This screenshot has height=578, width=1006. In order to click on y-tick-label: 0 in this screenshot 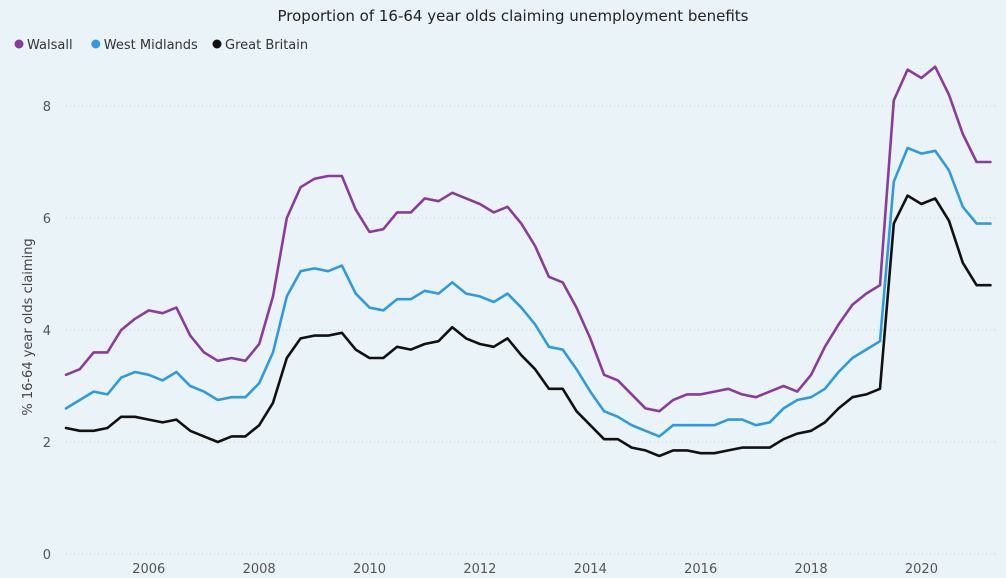, I will do `click(47, 555)`.